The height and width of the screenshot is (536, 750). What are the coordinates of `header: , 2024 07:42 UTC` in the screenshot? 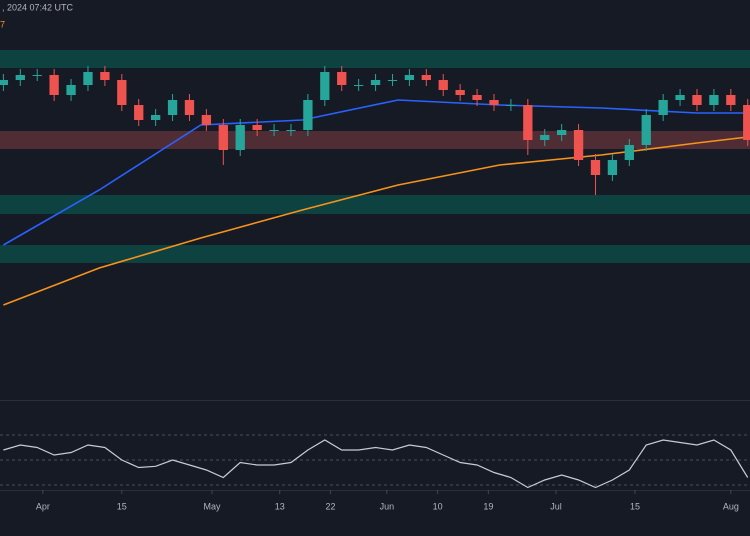 It's located at (38, 7).